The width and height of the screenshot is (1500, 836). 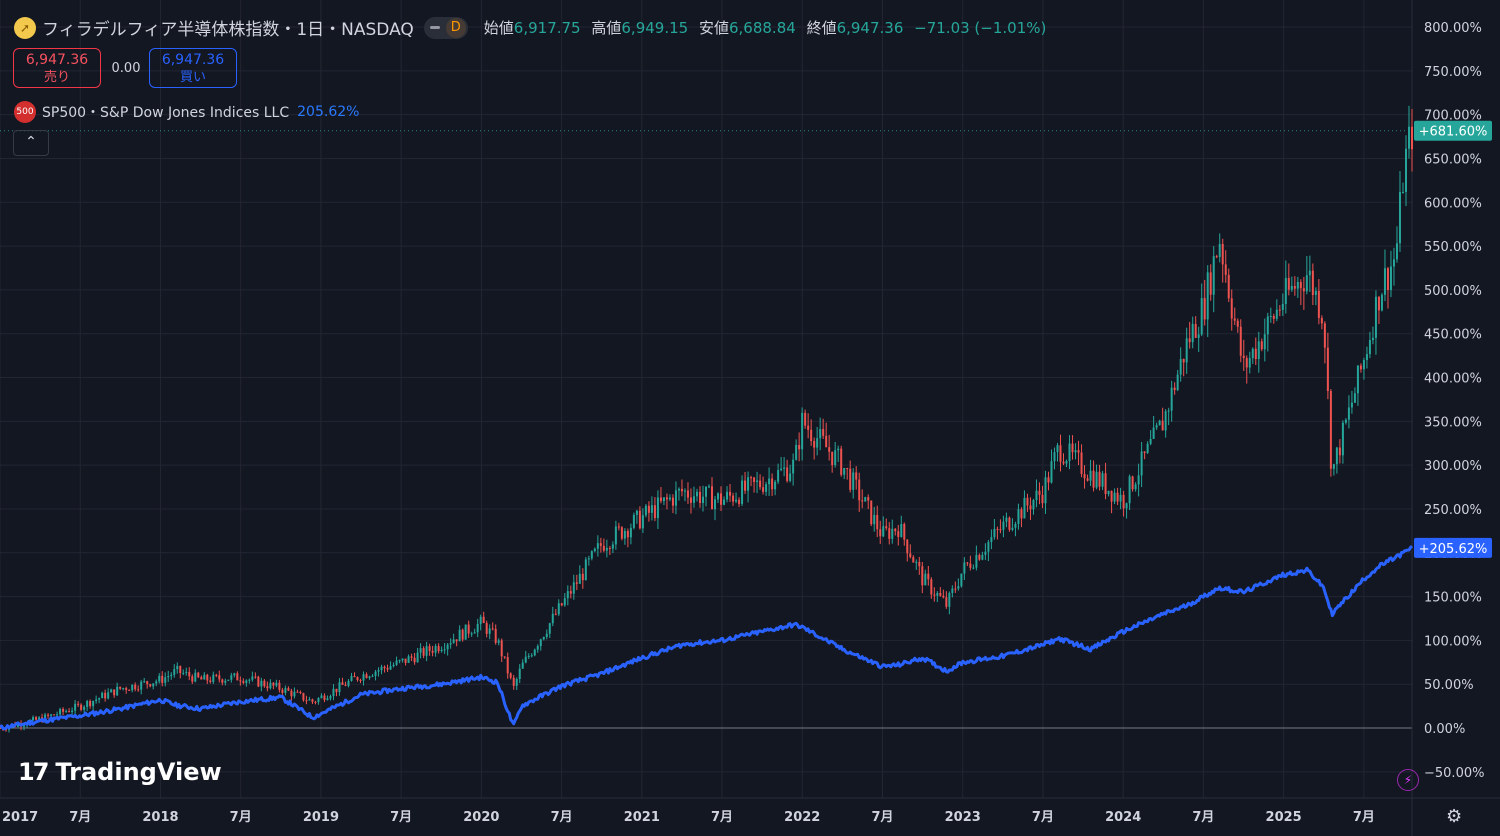 What do you see at coordinates (31, 143) in the screenshot?
I see `collapse-legend-button: ⌃` at bounding box center [31, 143].